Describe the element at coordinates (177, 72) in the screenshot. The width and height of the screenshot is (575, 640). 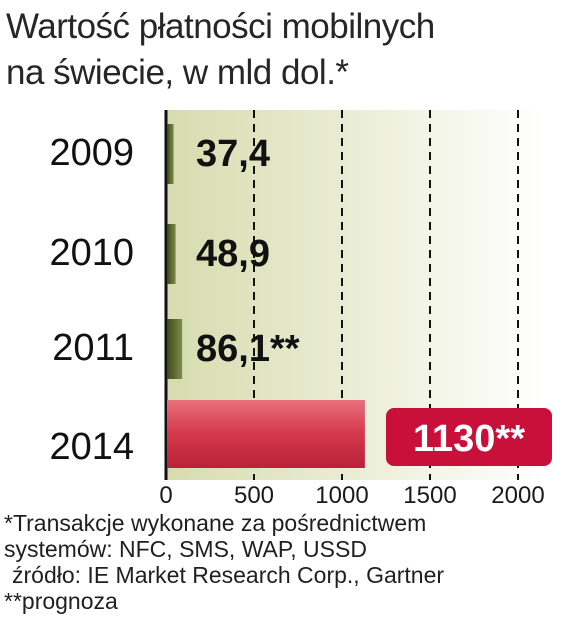
I see `chart-title-line-2: na świecie, w mld dol.*` at that location.